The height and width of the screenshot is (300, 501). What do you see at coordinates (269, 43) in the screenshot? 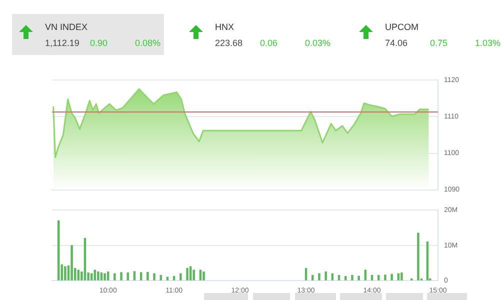
I see `text: 0.06` at bounding box center [269, 43].